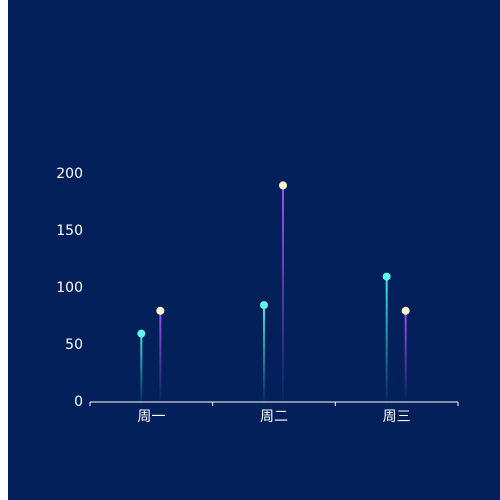 The image size is (500, 500). I want to click on y-tick-label: 0, so click(78, 402).